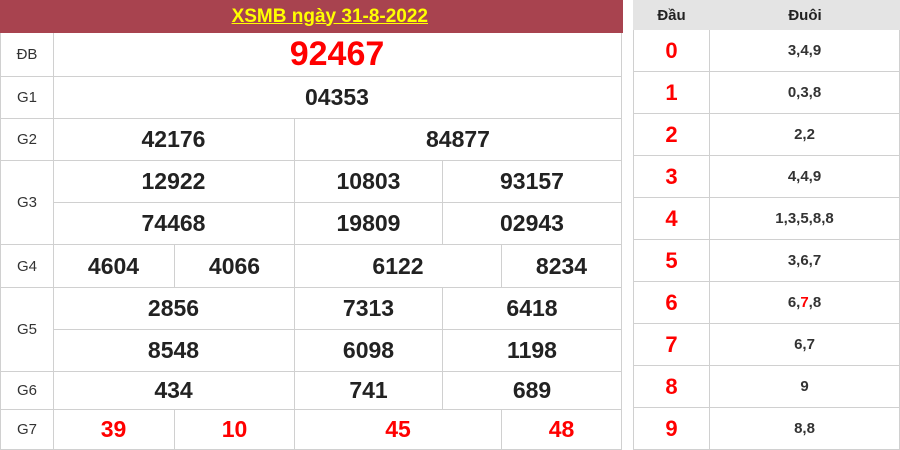 The height and width of the screenshot is (450, 900). Describe the element at coordinates (369, 391) in the screenshot. I see `prize-number: 741` at that location.